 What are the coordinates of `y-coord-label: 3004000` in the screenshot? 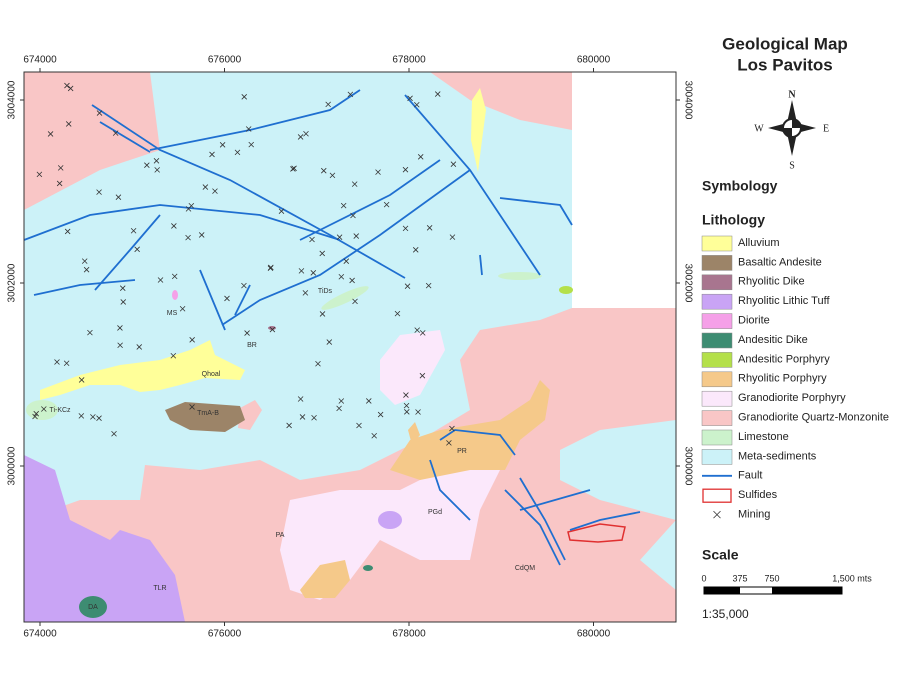 It's located at (12, 99).